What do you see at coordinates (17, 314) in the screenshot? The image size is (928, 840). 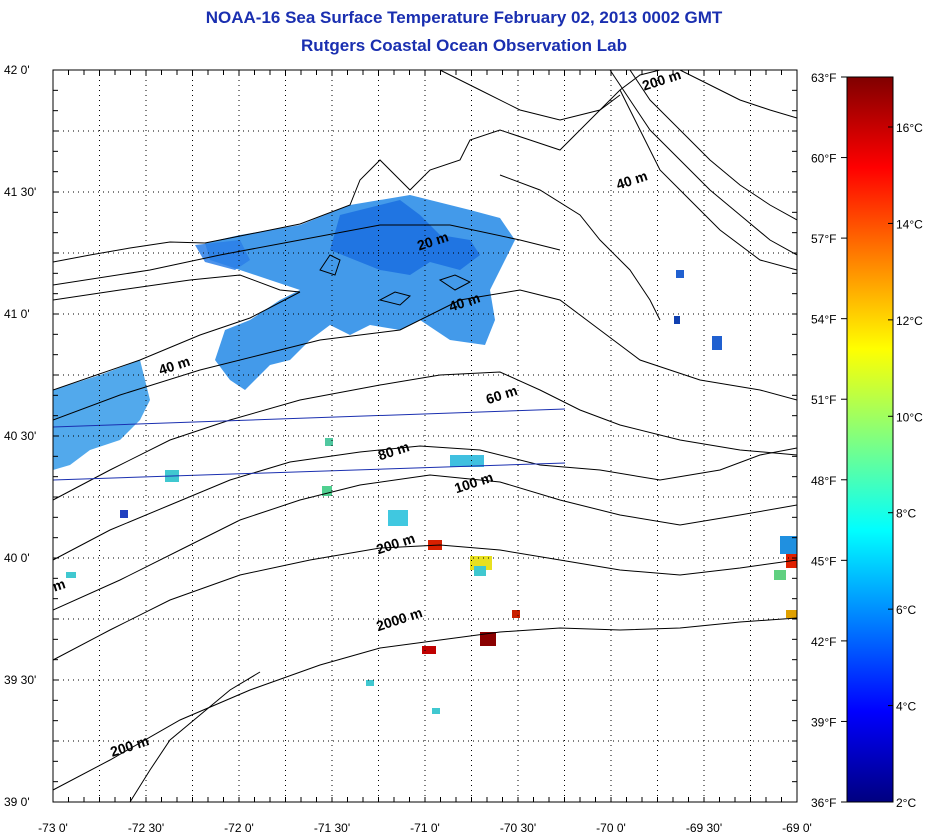 I see `lat-tick-label: 41 0'` at bounding box center [17, 314].